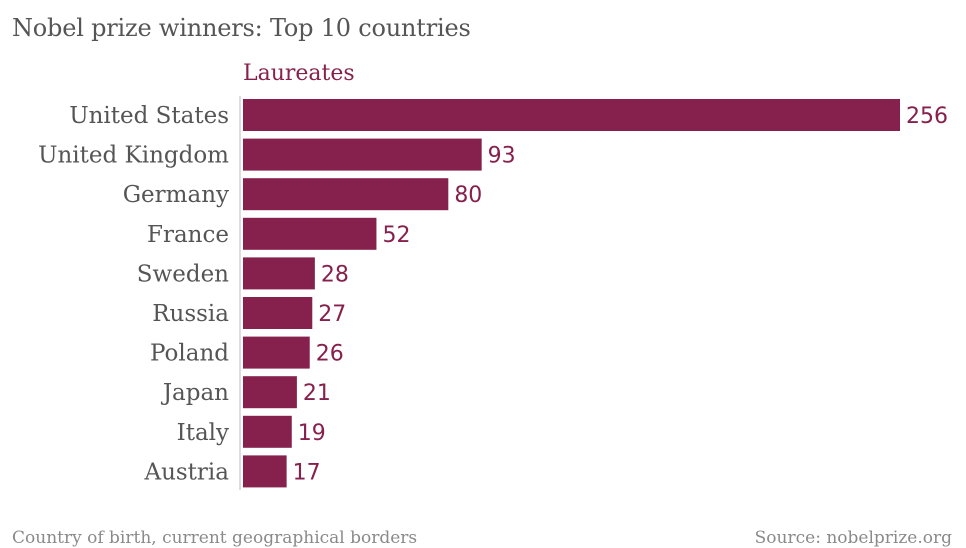  Describe the element at coordinates (335, 274) in the screenshot. I see `value-label: 28` at that location.